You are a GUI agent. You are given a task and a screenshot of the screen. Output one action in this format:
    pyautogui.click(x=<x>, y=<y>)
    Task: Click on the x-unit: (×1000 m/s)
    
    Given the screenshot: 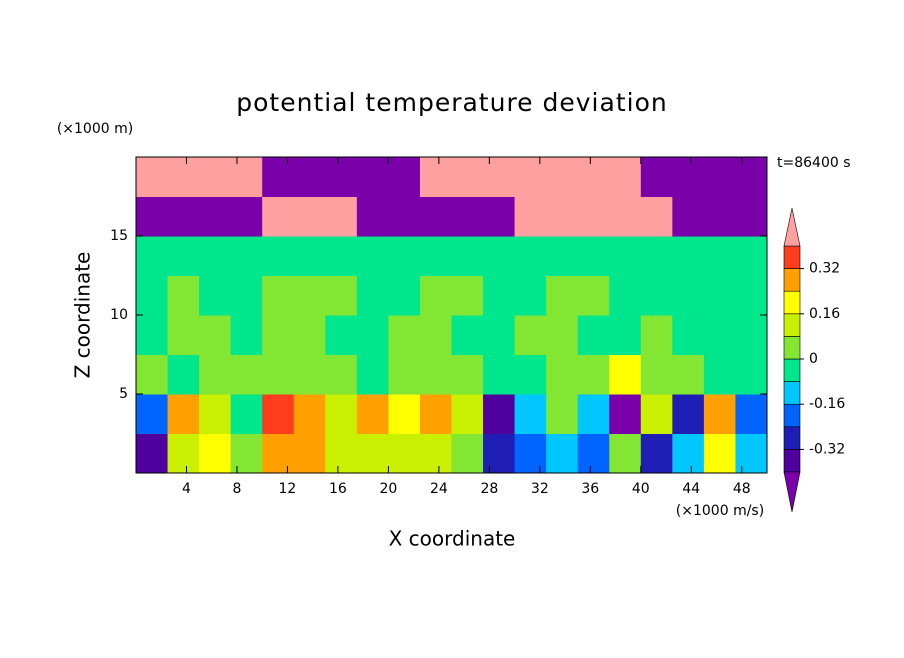 What is the action you would take?
    pyautogui.click(x=720, y=511)
    